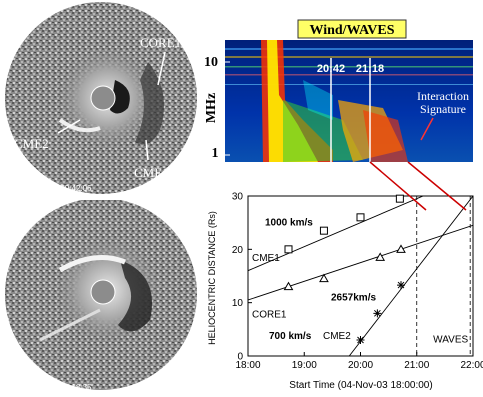  I want to click on y-tick-label: 0, so click(240, 357).